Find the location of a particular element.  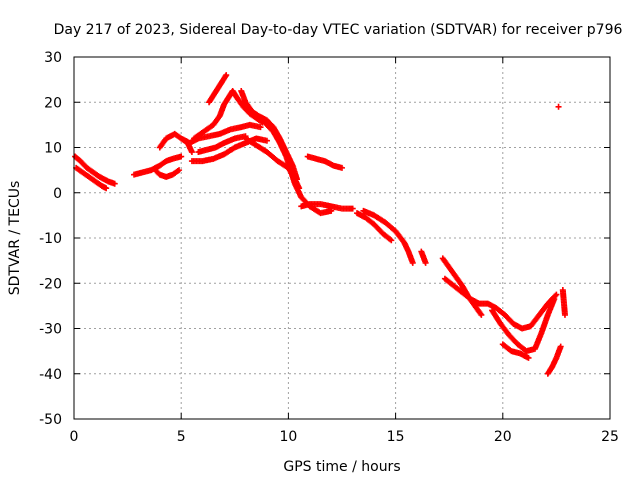

y-tick-label: 10 is located at coordinates (53, 149).